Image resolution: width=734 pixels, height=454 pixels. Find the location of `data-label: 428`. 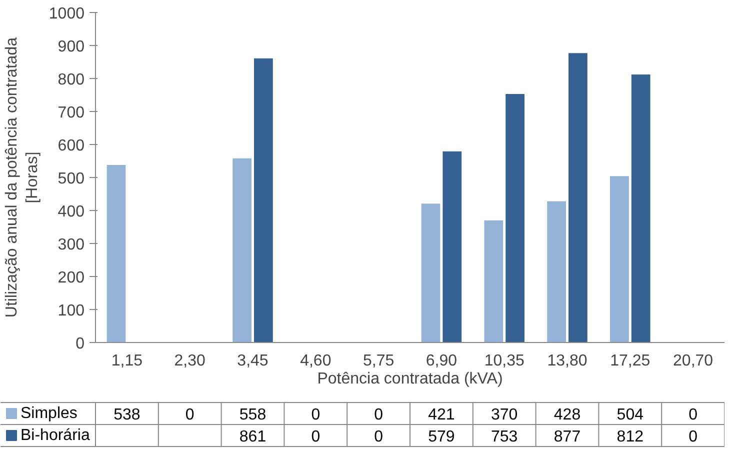

data-label: 428 is located at coordinates (567, 415).